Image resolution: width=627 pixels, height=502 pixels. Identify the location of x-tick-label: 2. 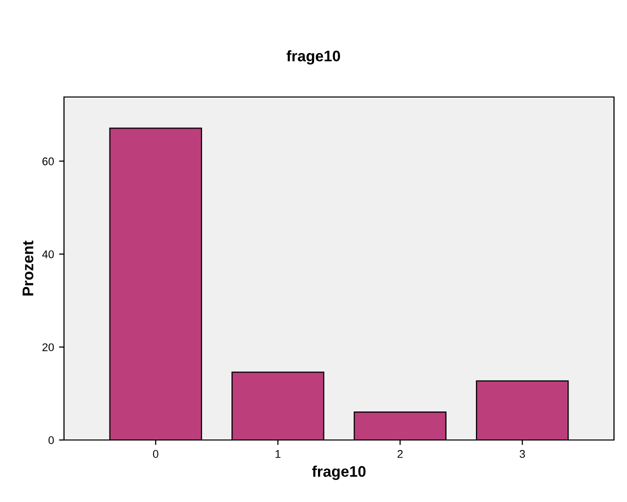
(400, 454).